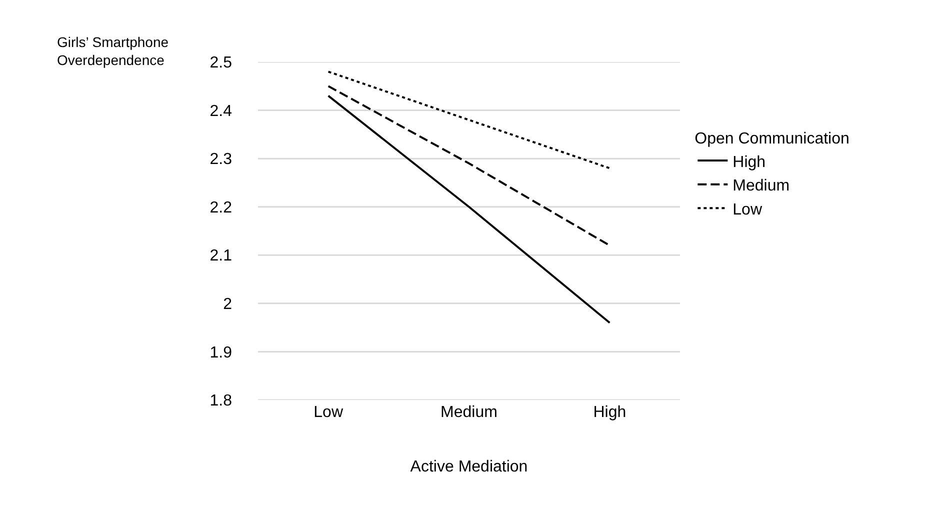 The image size is (947, 507). I want to click on y-tick-label: 1.9, so click(221, 353).